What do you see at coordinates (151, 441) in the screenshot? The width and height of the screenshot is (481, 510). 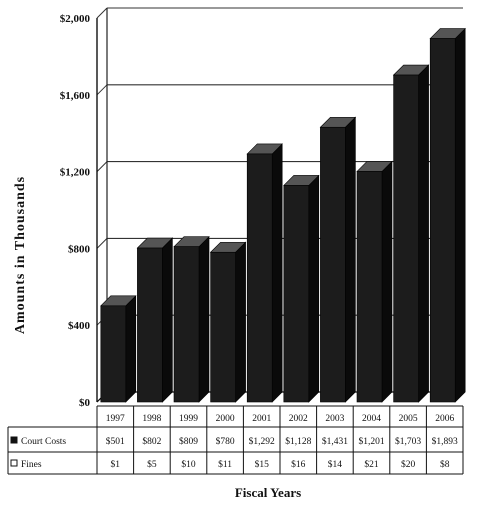 I see `data-label: $802` at bounding box center [151, 441].